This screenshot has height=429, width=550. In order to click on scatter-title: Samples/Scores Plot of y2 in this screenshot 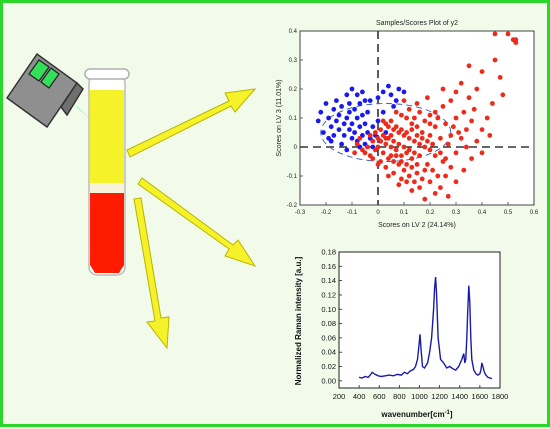, I will do `click(417, 23)`.